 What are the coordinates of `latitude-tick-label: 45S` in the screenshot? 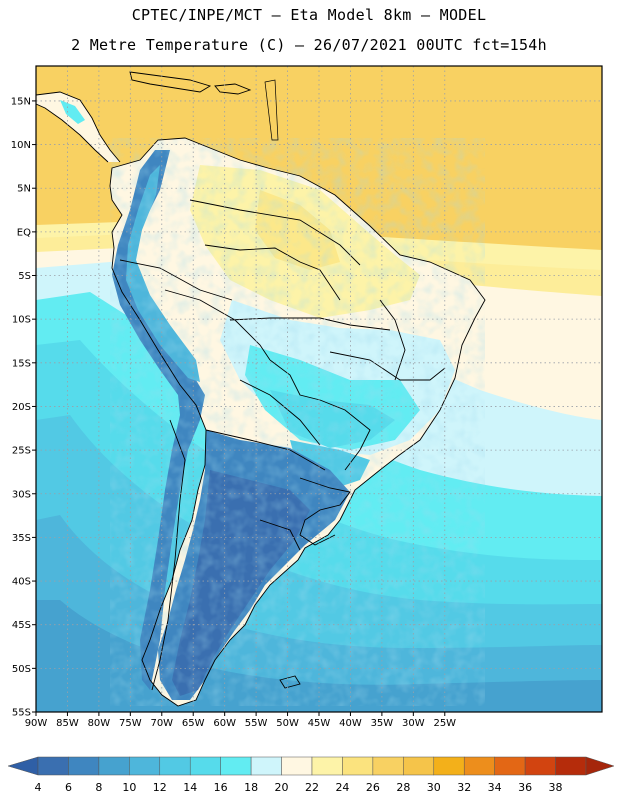 It's located at (21, 625).